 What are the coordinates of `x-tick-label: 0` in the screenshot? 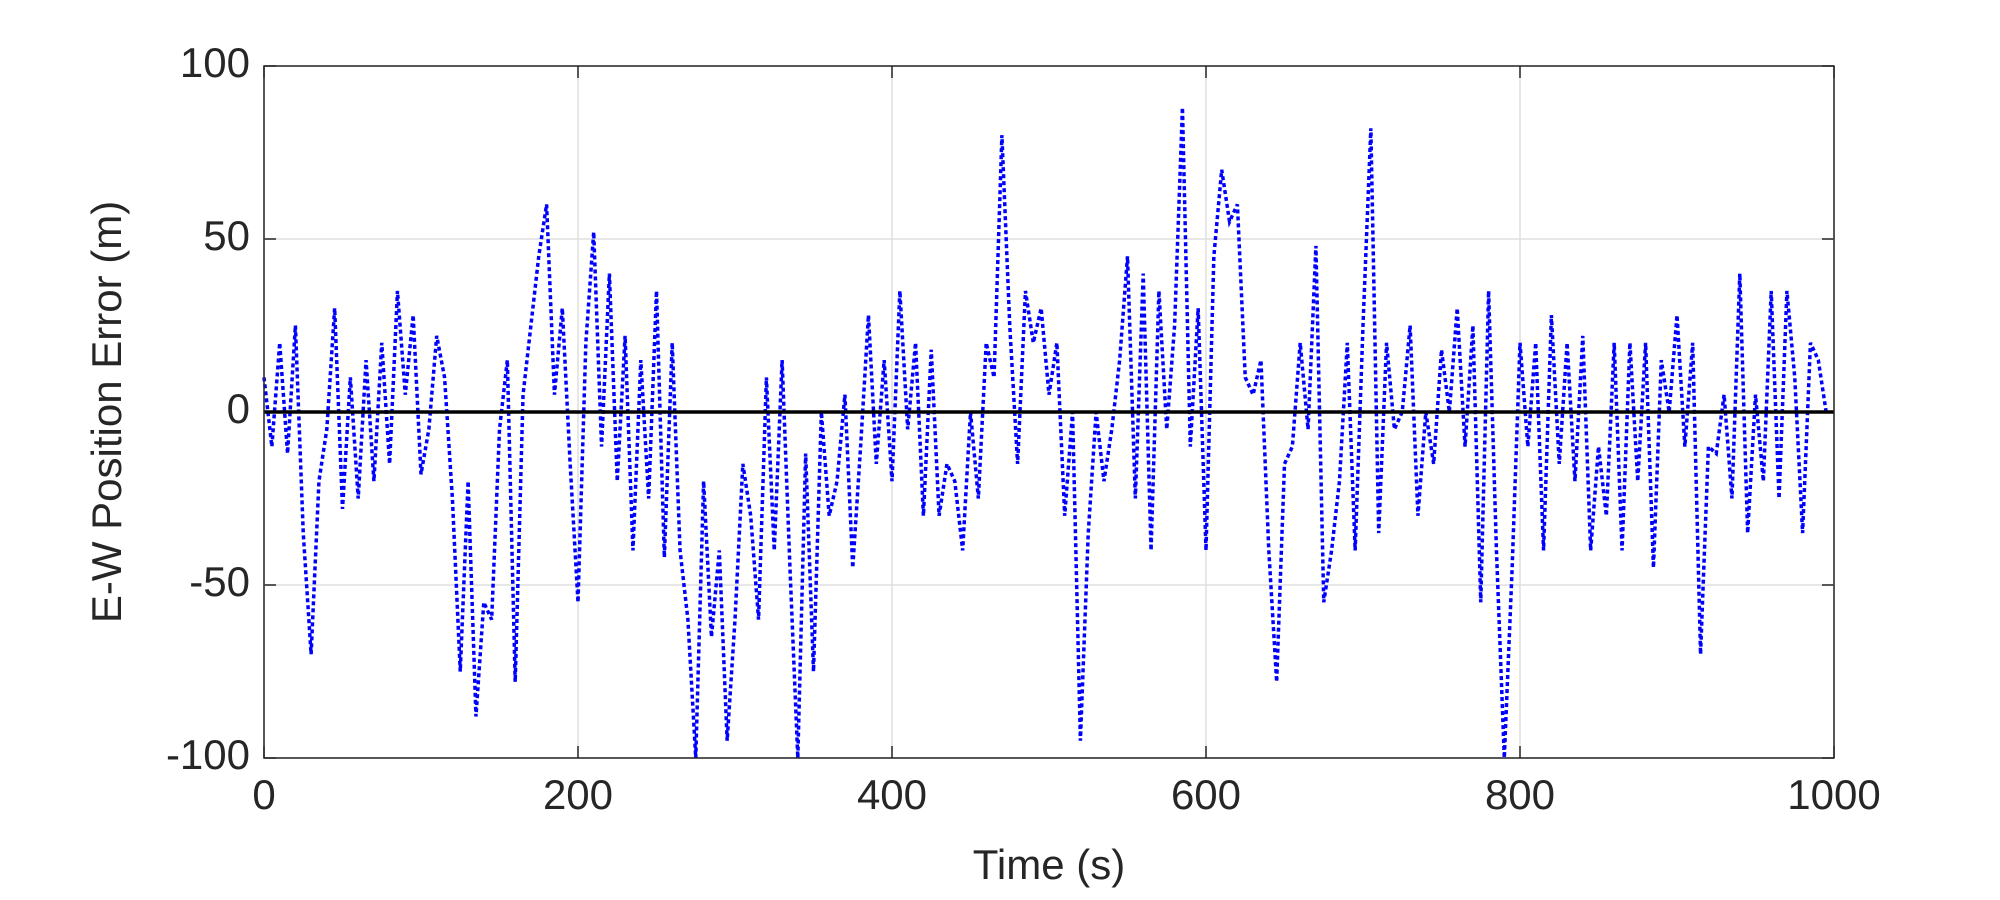 It's located at (263, 794).